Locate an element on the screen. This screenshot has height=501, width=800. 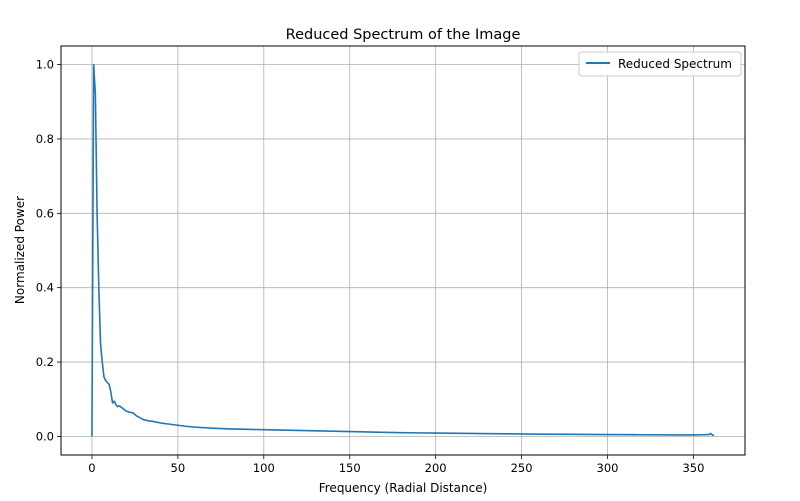
legend: Reduced Spectrum is located at coordinates (660, 64).